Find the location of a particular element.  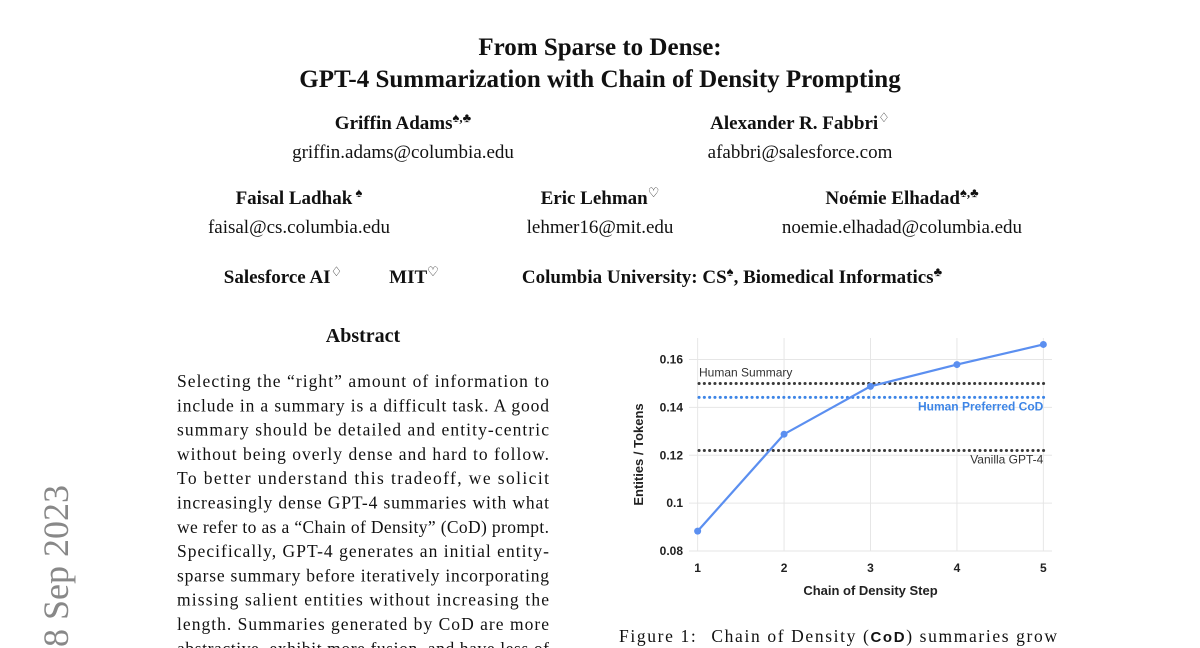

author-email-part: griffin.adams@columbia.edu is located at coordinates (403, 152).